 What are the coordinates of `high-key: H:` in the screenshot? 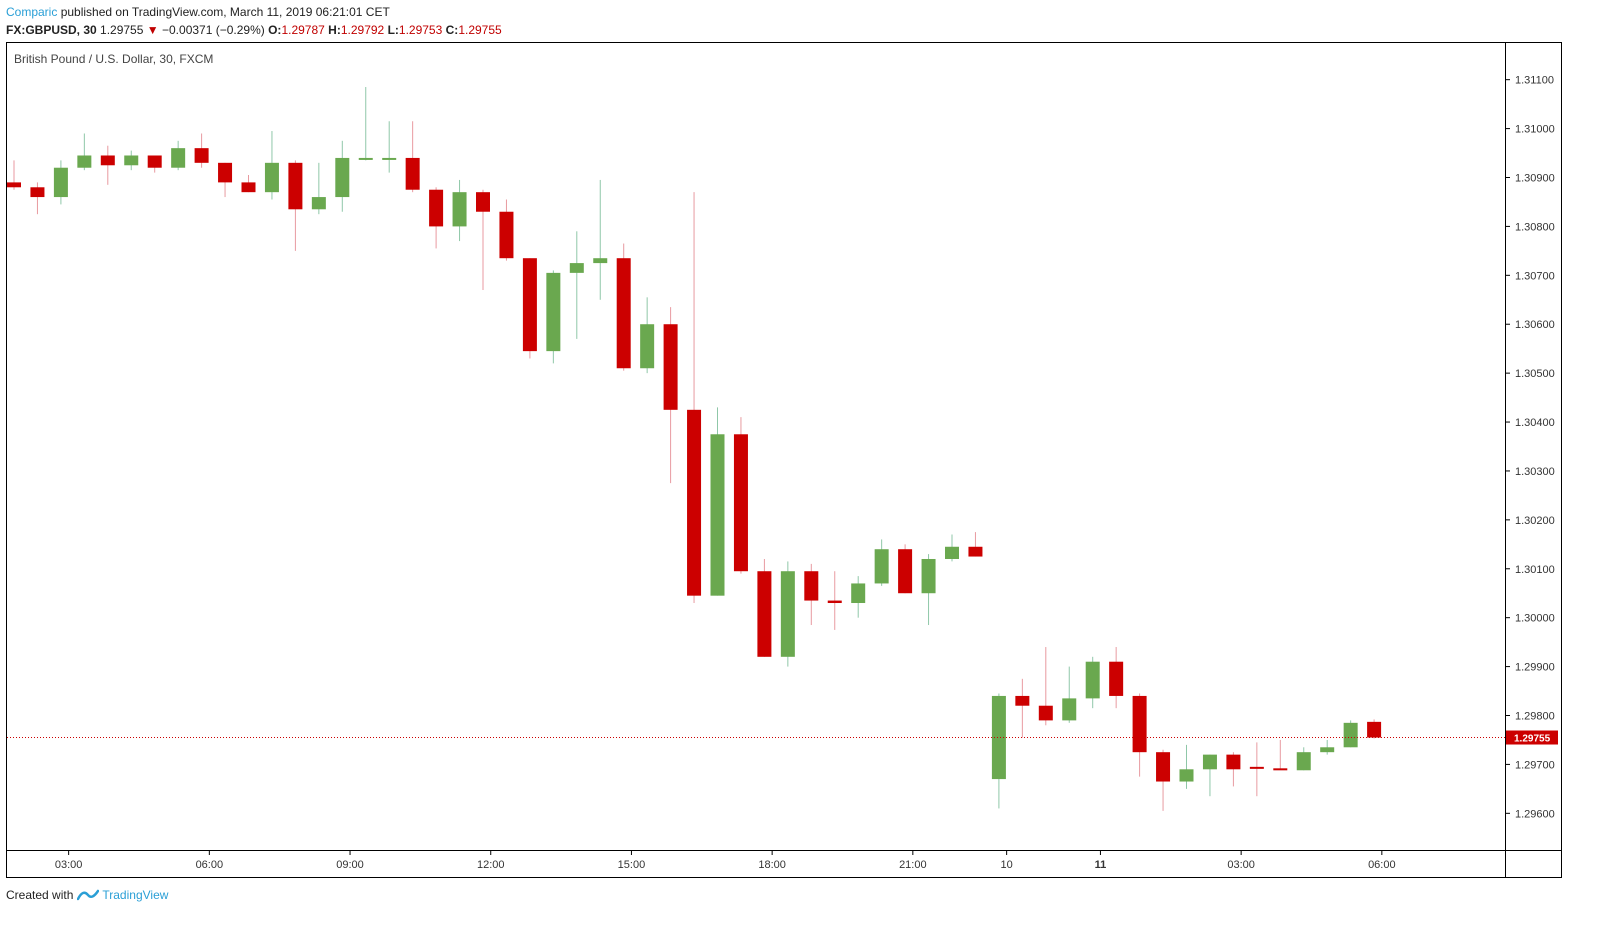 It's located at (334, 30).